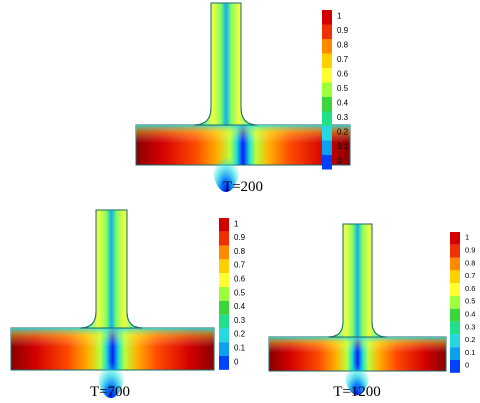 The height and width of the screenshot is (403, 480). I want to click on panel-caption: T=1200, so click(357, 392).